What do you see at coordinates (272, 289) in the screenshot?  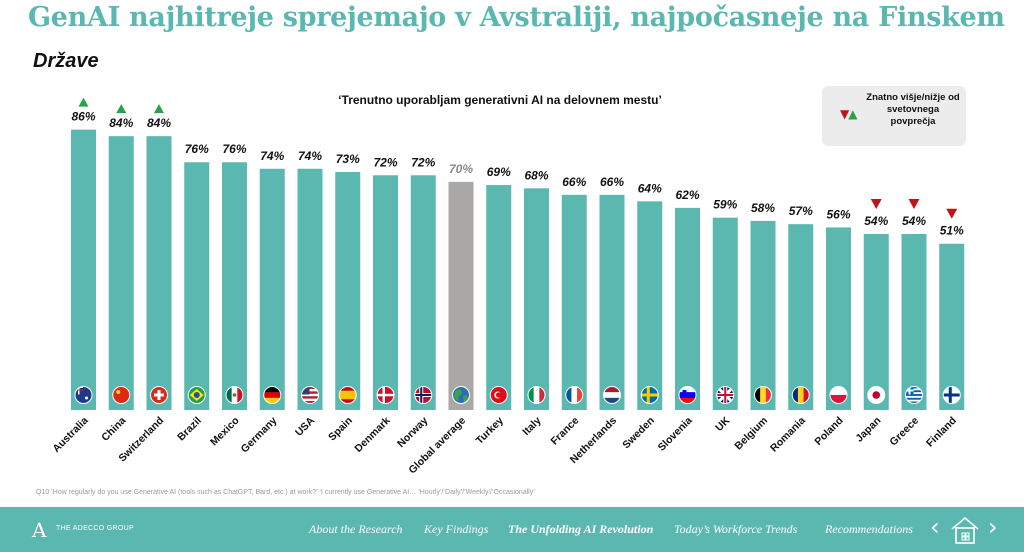 I see `bar-germany` at bounding box center [272, 289].